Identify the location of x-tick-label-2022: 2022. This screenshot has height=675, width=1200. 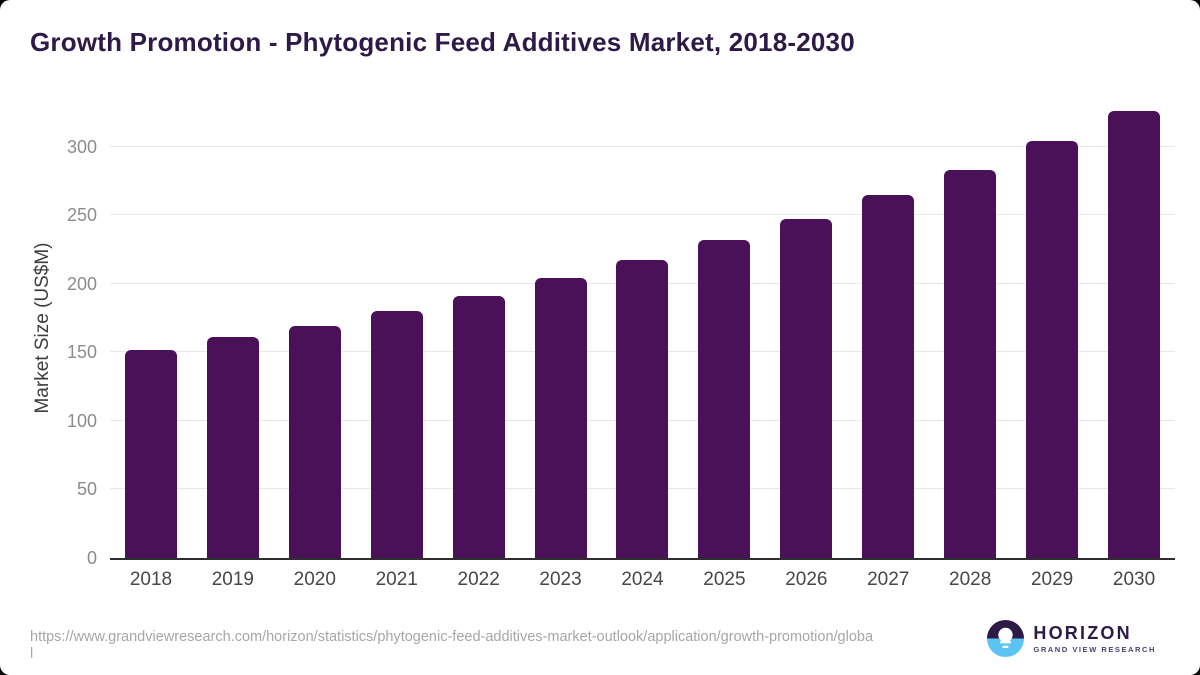
(478, 579).